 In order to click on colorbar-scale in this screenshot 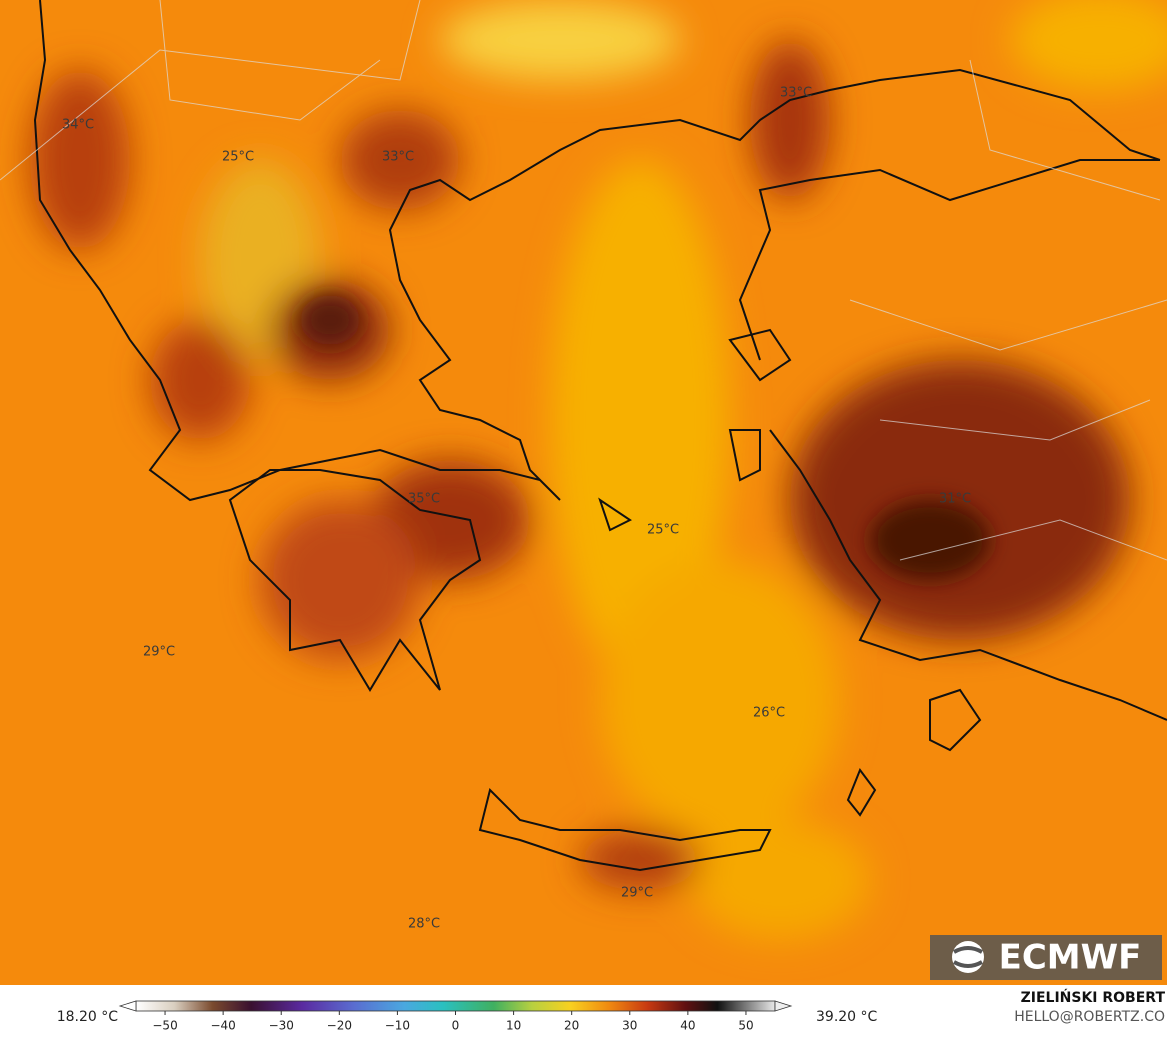, I will do `click(455, 1006)`.